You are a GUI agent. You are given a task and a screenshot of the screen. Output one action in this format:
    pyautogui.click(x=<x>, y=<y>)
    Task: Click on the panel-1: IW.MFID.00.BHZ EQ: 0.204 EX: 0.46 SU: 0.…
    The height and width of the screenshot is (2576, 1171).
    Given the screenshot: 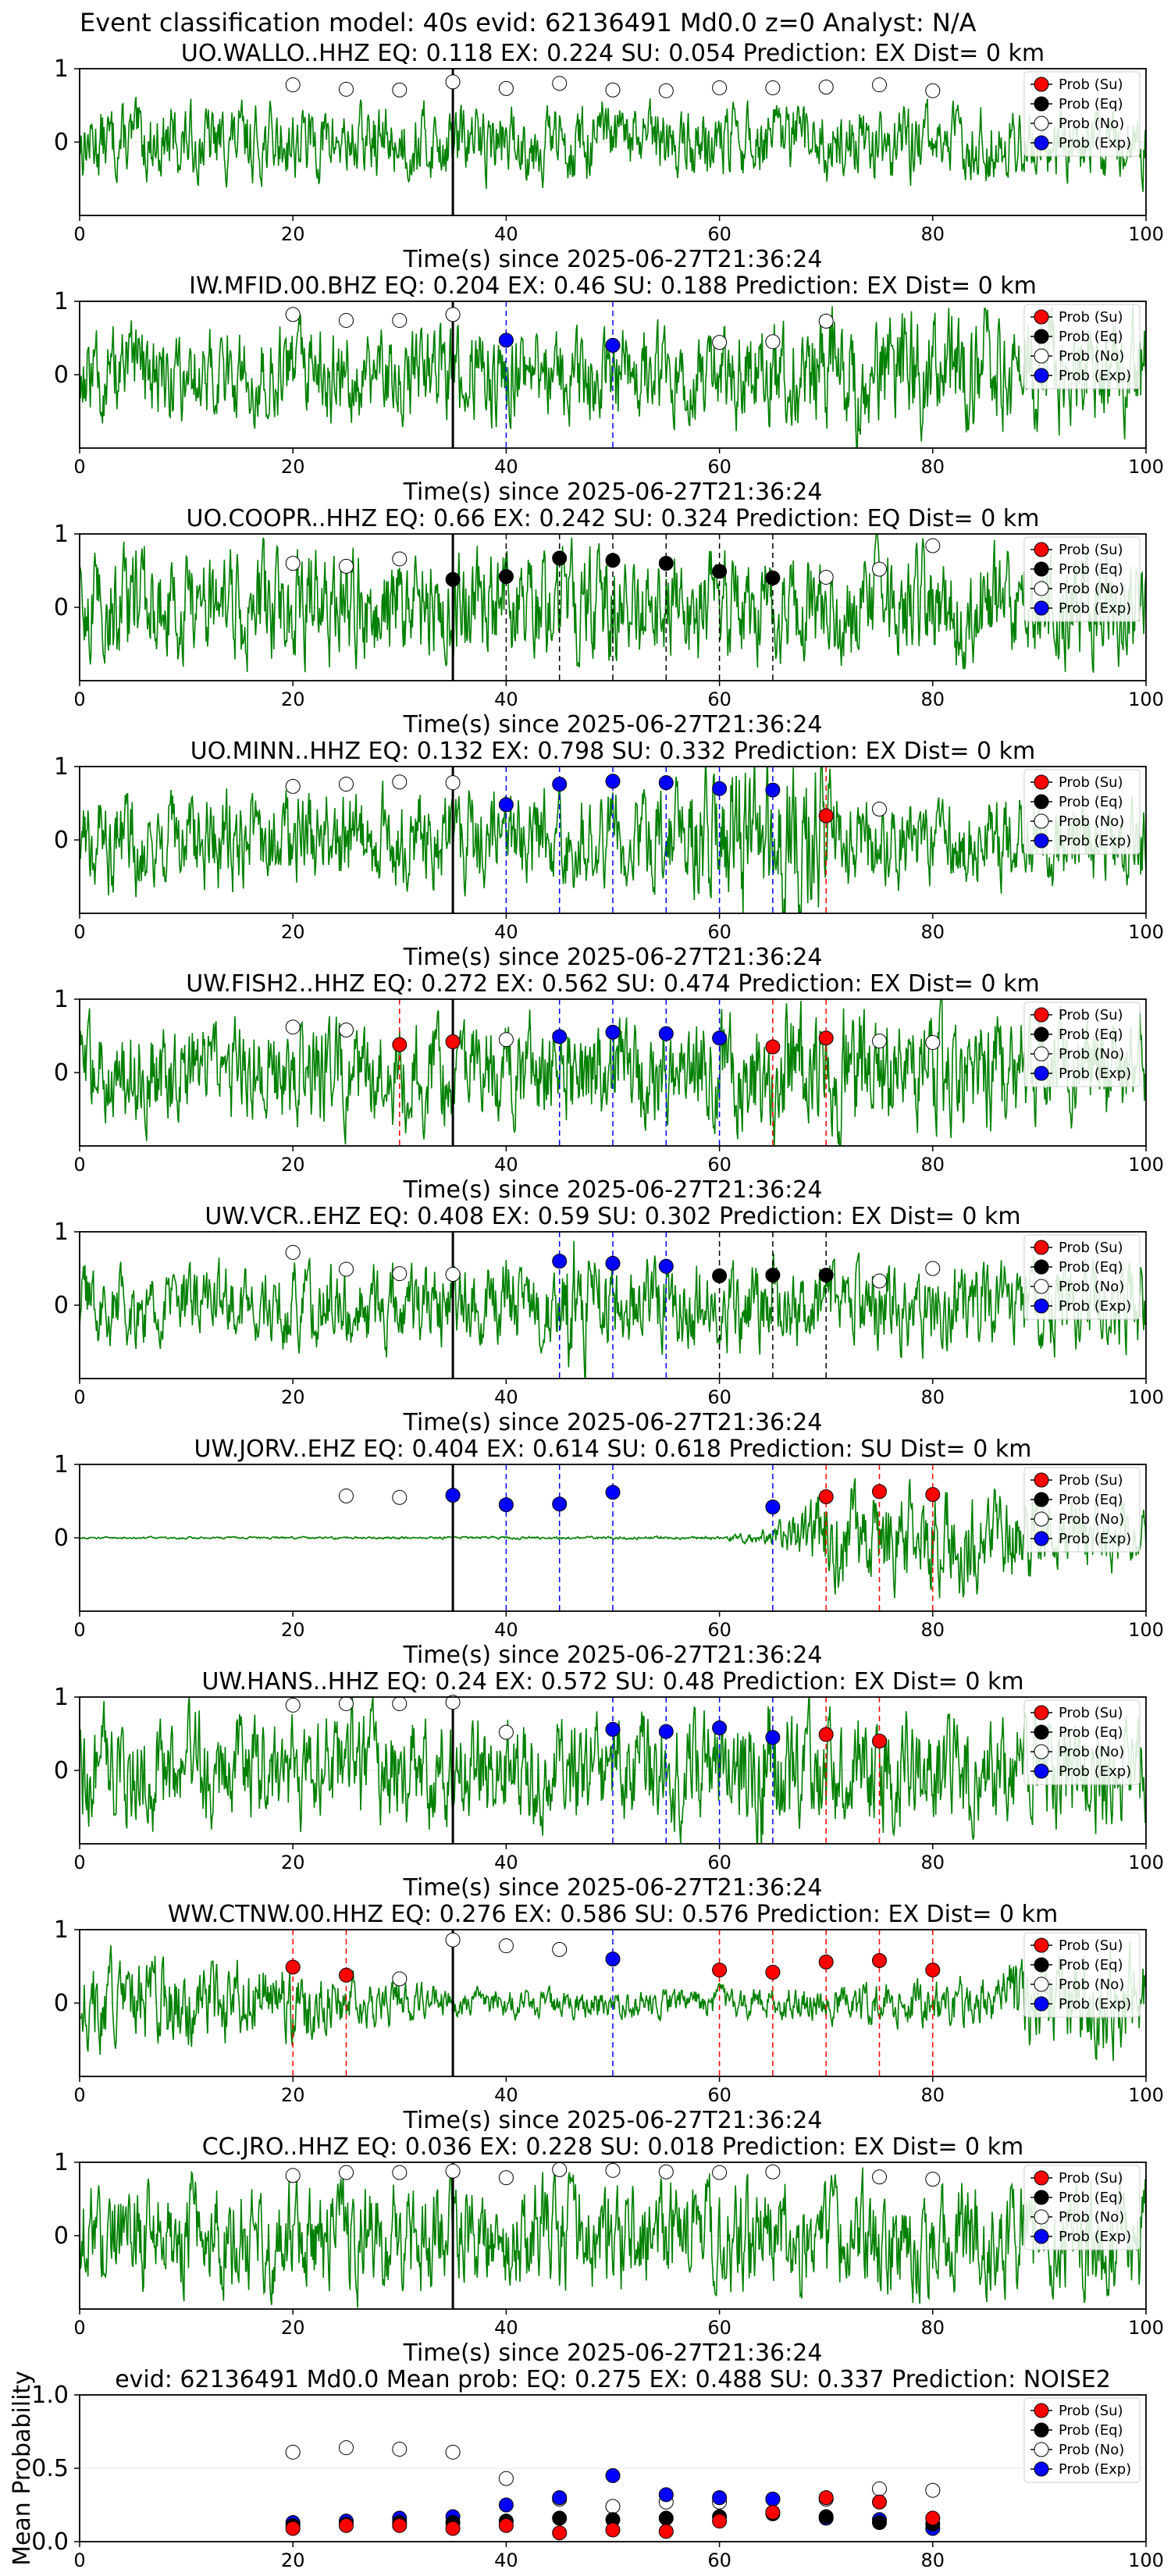 What is the action you would take?
    pyautogui.click(x=609, y=389)
    